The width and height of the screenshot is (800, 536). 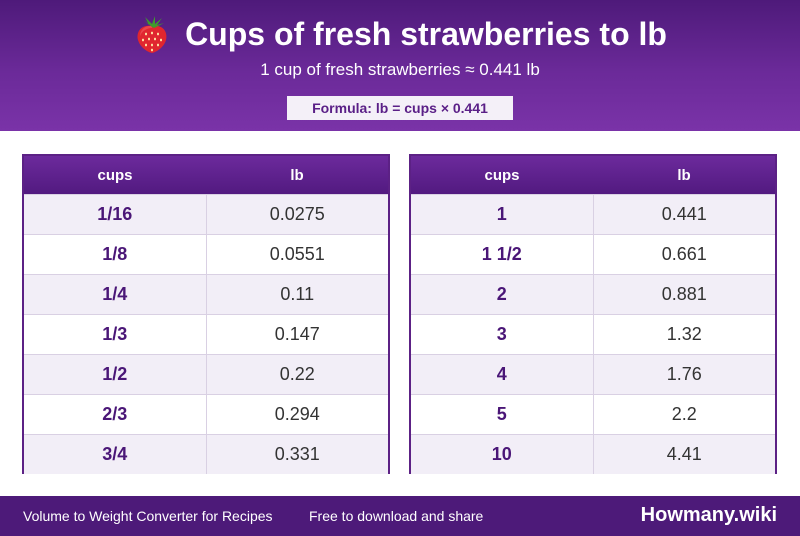 I want to click on cell-lb: 0.881, so click(x=684, y=294).